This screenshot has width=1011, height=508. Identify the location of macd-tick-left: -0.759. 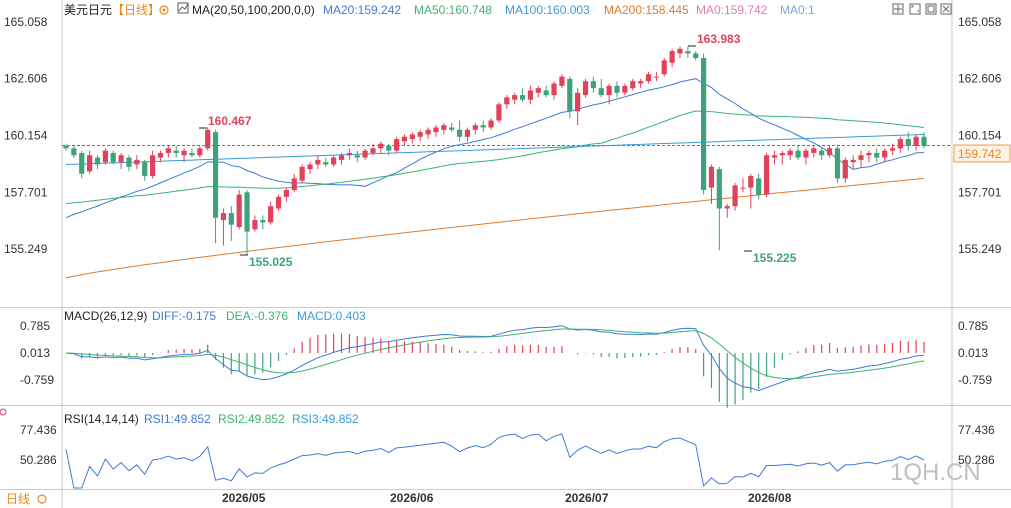
(37, 380).